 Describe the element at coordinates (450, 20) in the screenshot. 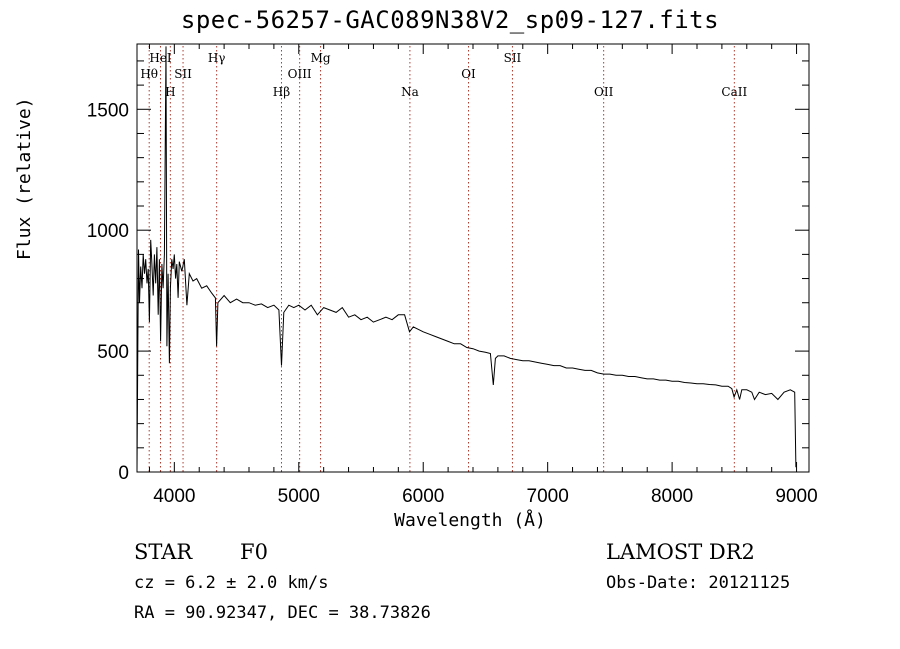

I see `chart-title: spec-56257-GAC089N38V2_sp09-127.fits` at that location.